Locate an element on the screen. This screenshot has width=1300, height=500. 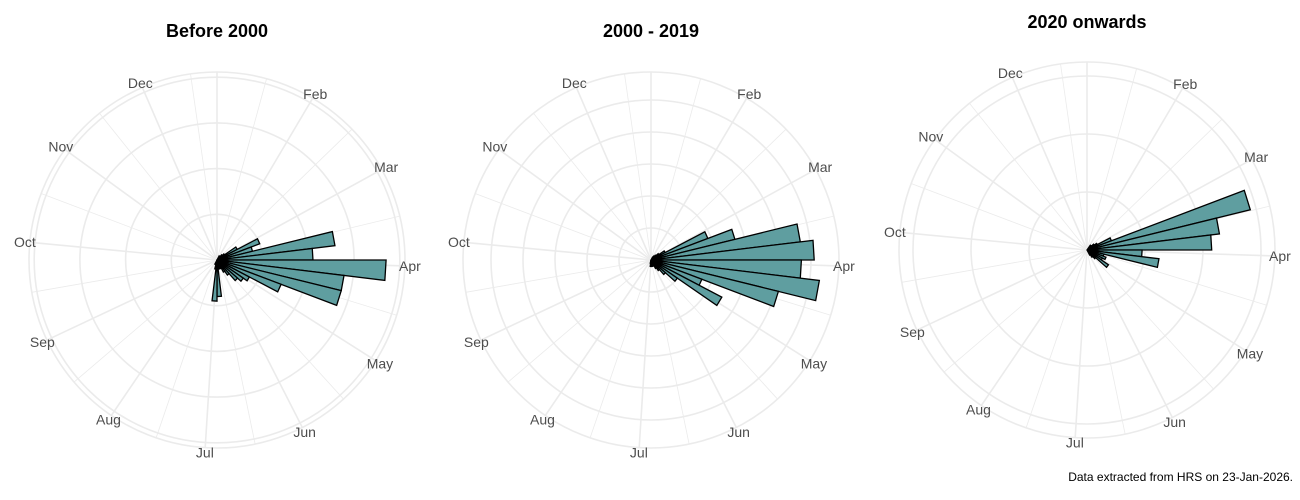
chart-title: 2020 onwards is located at coordinates (1086, 22).